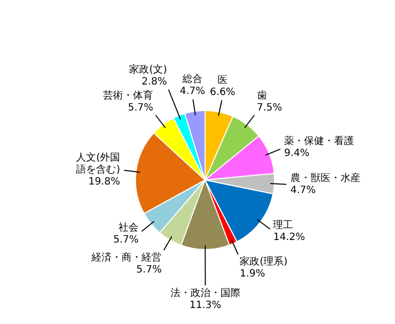 This screenshot has height=324, width=395. Describe the element at coordinates (261, 96) in the screenshot. I see `slice-label: 歯` at that location.